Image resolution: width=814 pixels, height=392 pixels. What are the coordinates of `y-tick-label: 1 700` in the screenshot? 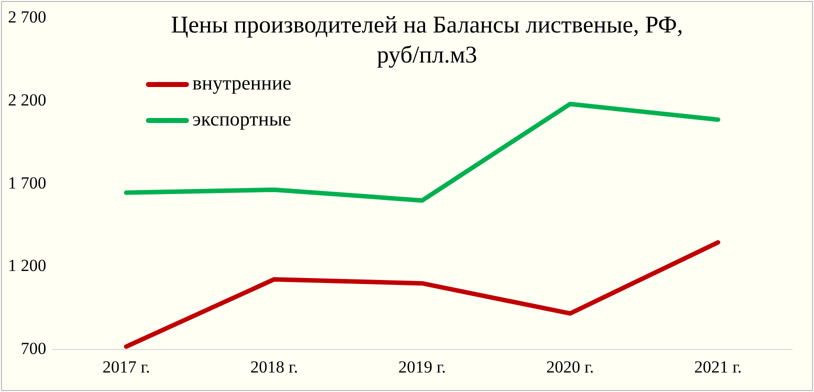 It's located at (27, 182).